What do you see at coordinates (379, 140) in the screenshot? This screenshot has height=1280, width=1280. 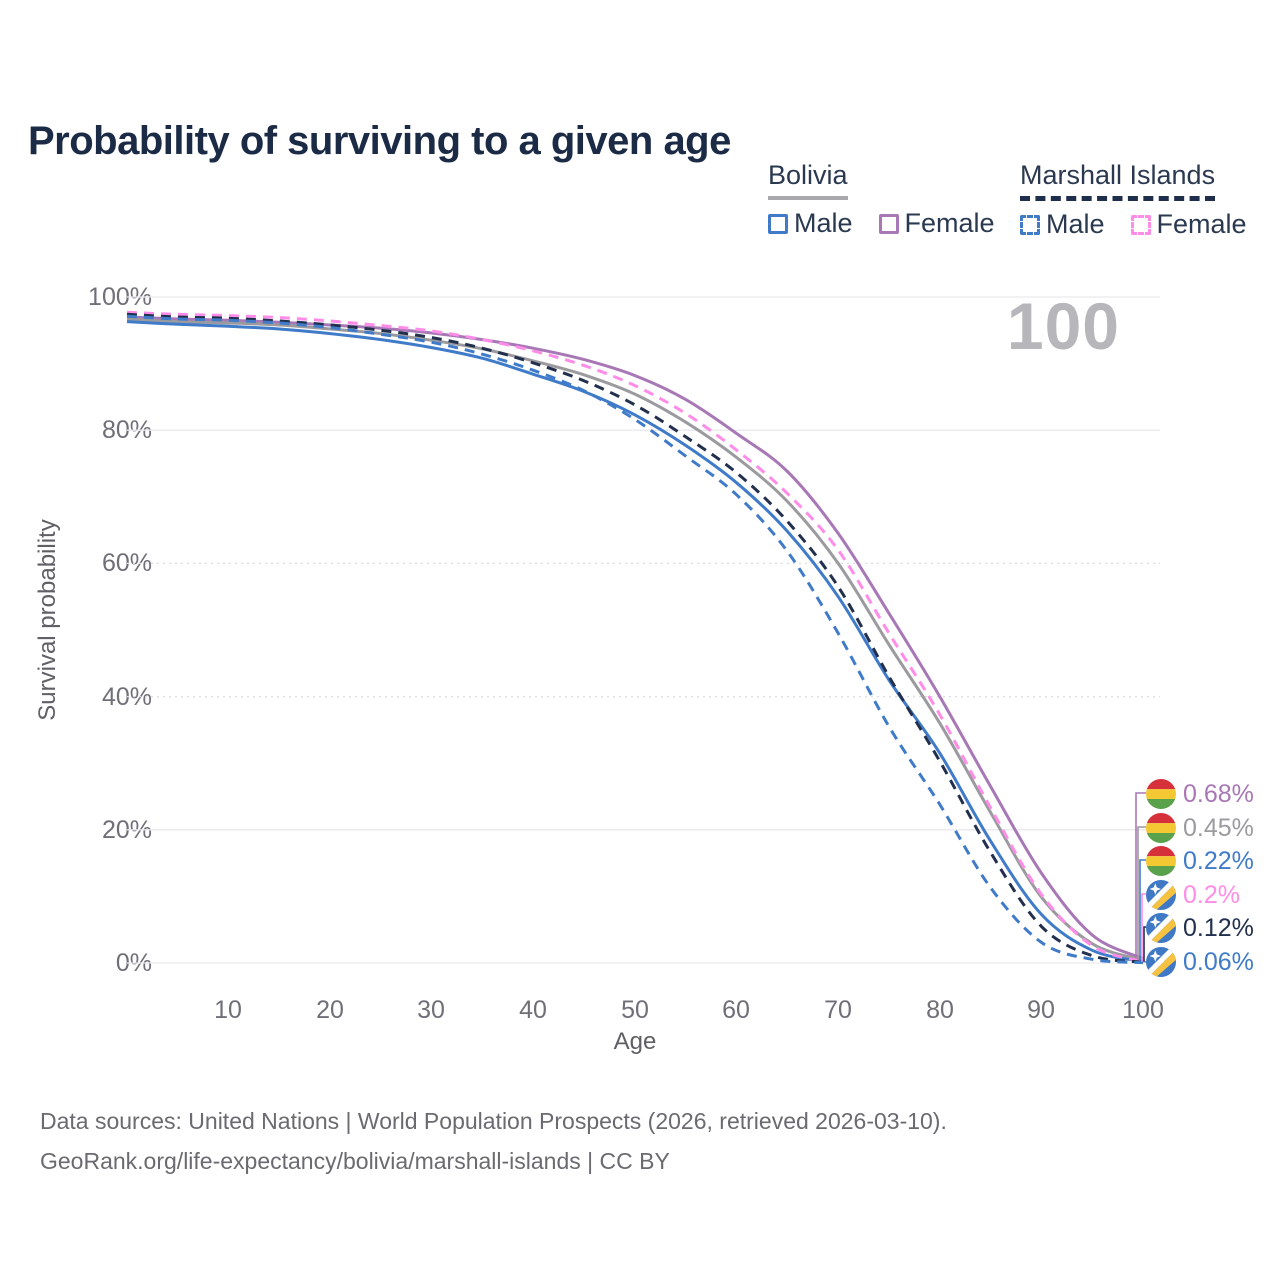 I see `chart-title: Probability of surviving to a given age` at bounding box center [379, 140].